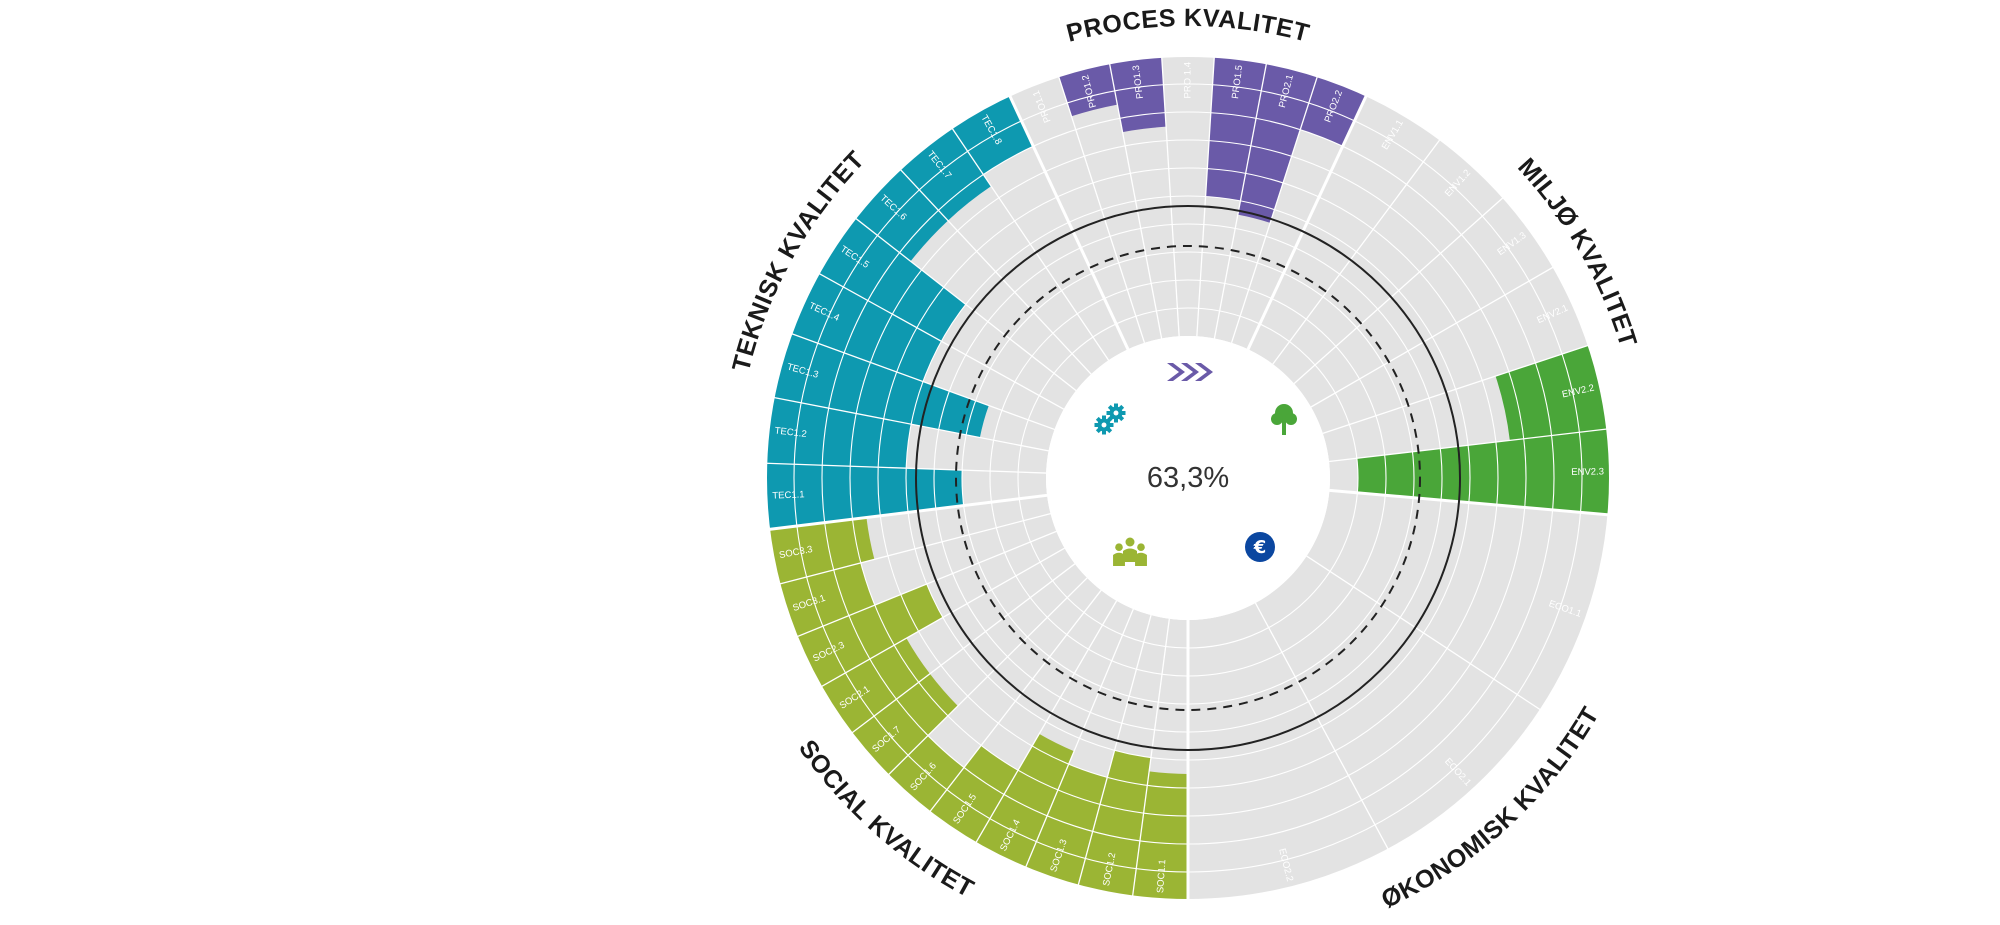  Describe the element at coordinates (1114, 823) in the screenshot. I see `bar-soc1.2` at that location.